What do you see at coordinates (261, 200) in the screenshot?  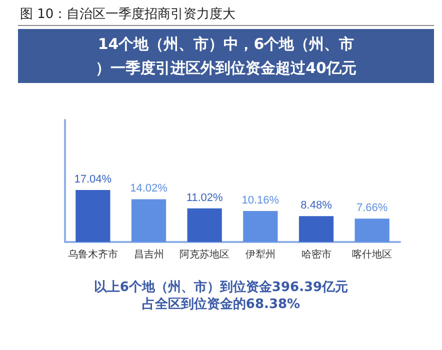 I see `data-label: 10.16%` at bounding box center [261, 200].